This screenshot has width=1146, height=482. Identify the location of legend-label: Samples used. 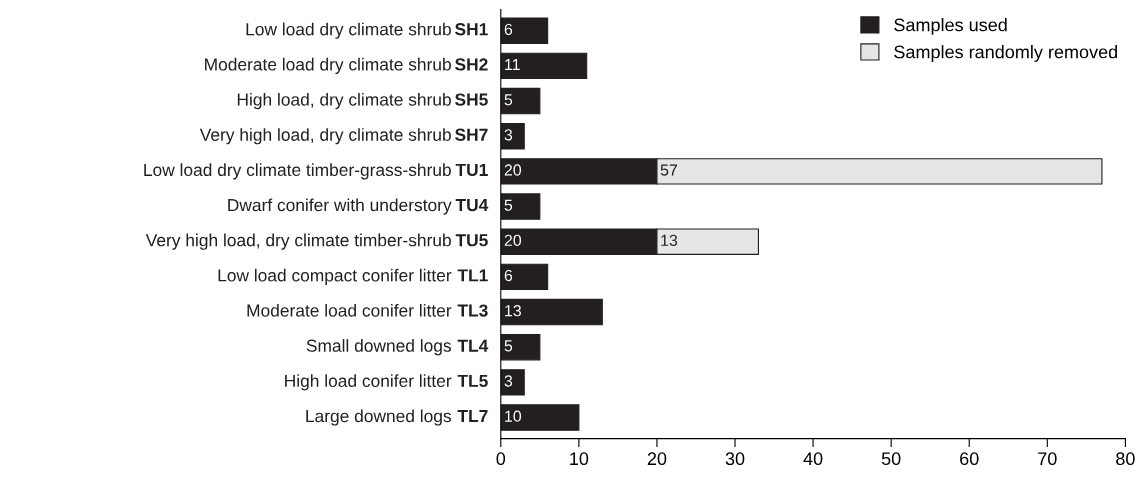
(950, 26).